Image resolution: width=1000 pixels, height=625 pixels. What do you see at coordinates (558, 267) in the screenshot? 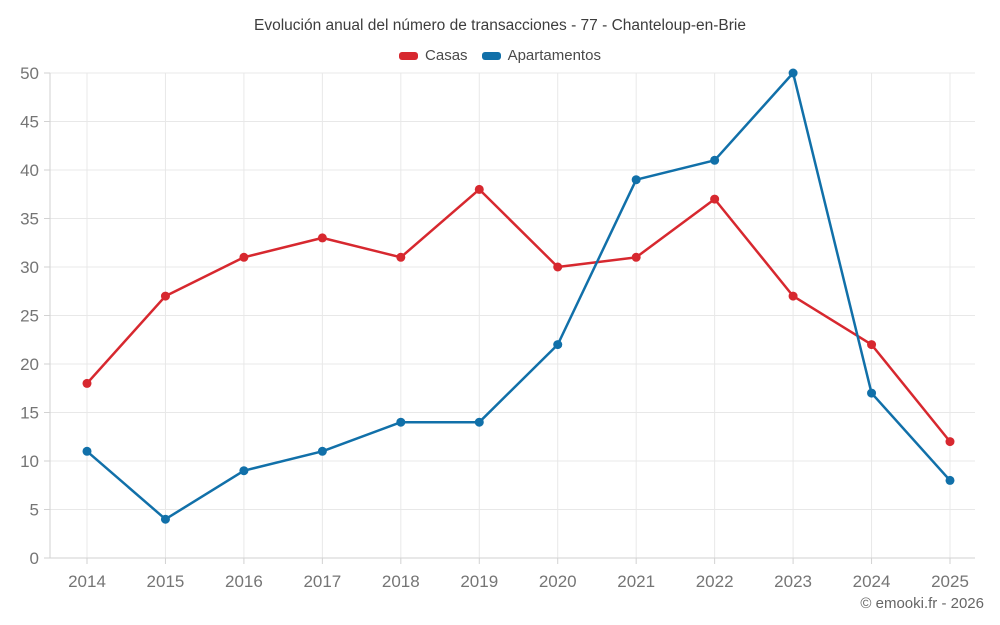
I see `data-point-casas-2020` at bounding box center [558, 267].